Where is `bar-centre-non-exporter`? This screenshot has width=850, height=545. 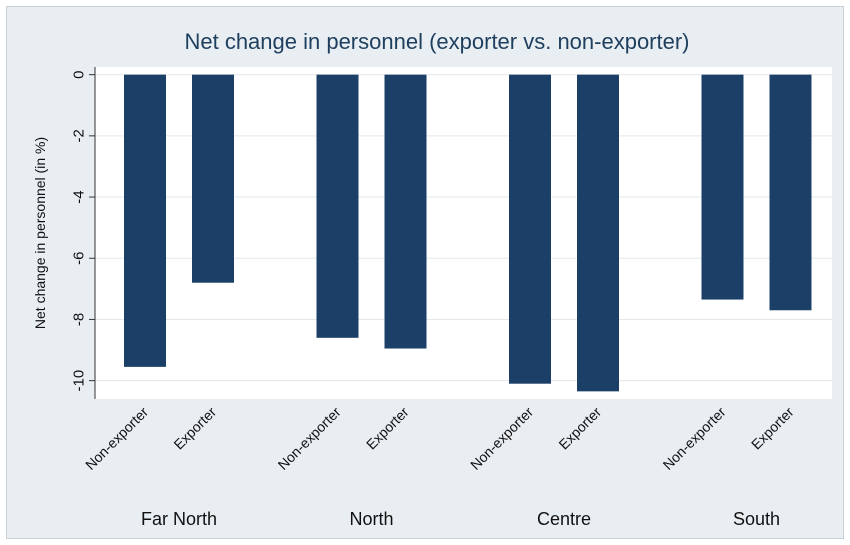 bar-centre-non-exporter is located at coordinates (530, 229).